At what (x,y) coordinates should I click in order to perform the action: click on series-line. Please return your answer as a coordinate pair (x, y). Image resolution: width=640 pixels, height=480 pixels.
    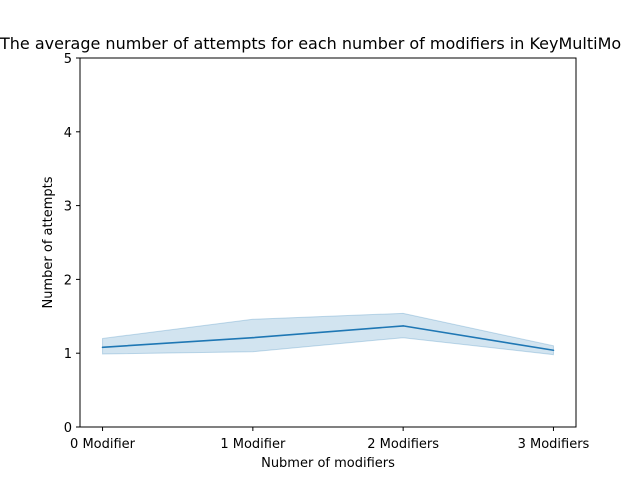
    Looking at the image, I should click on (328, 338).